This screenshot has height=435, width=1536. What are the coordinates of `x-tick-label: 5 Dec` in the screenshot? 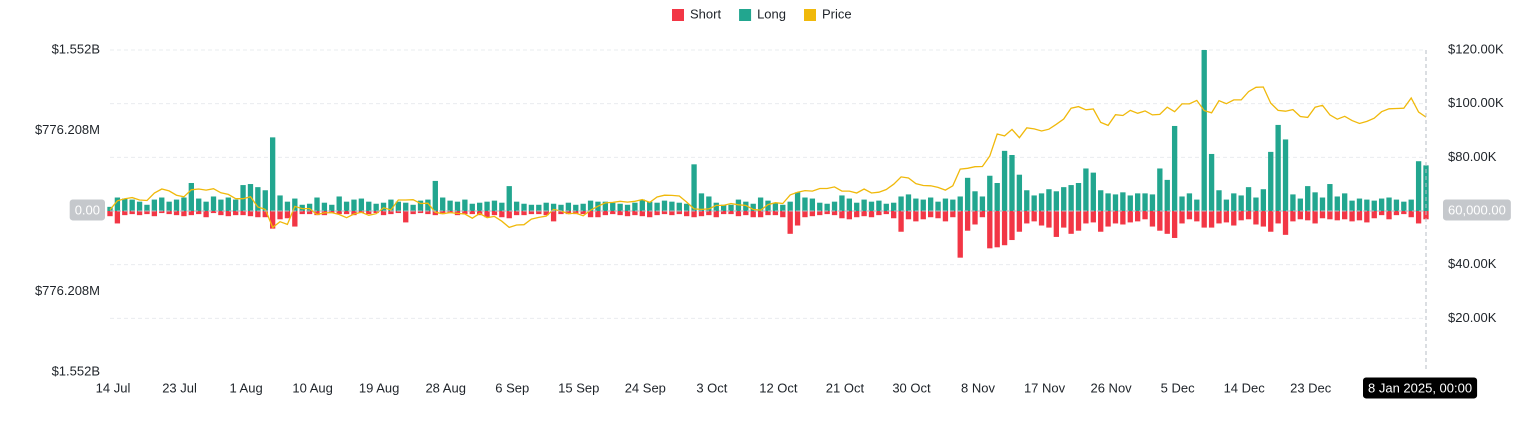 It's located at (1178, 387).